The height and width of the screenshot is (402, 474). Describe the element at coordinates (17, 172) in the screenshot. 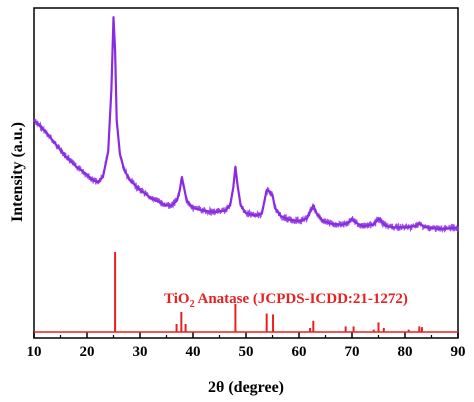

I see `y-axis-label: Intensity (a.u.)` at that location.